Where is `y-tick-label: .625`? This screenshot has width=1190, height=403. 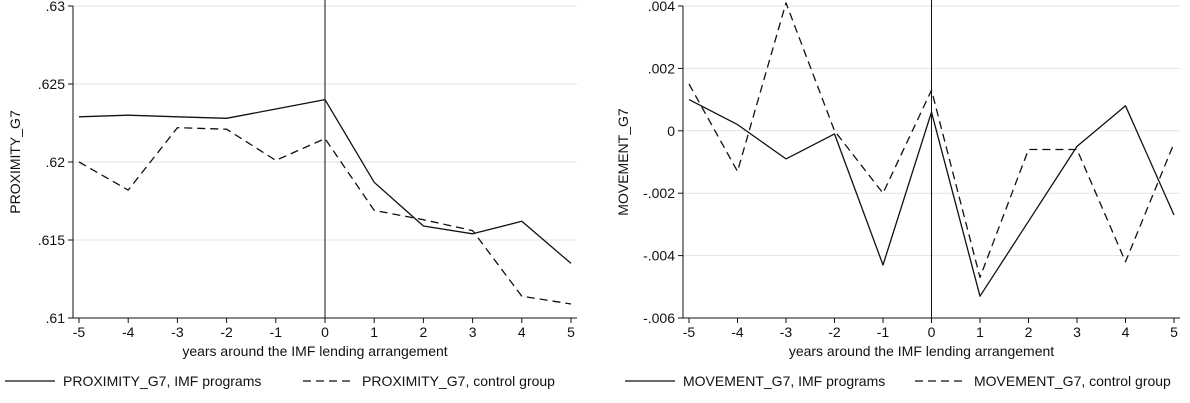
y-tick-label: .625 is located at coordinates (51, 84).